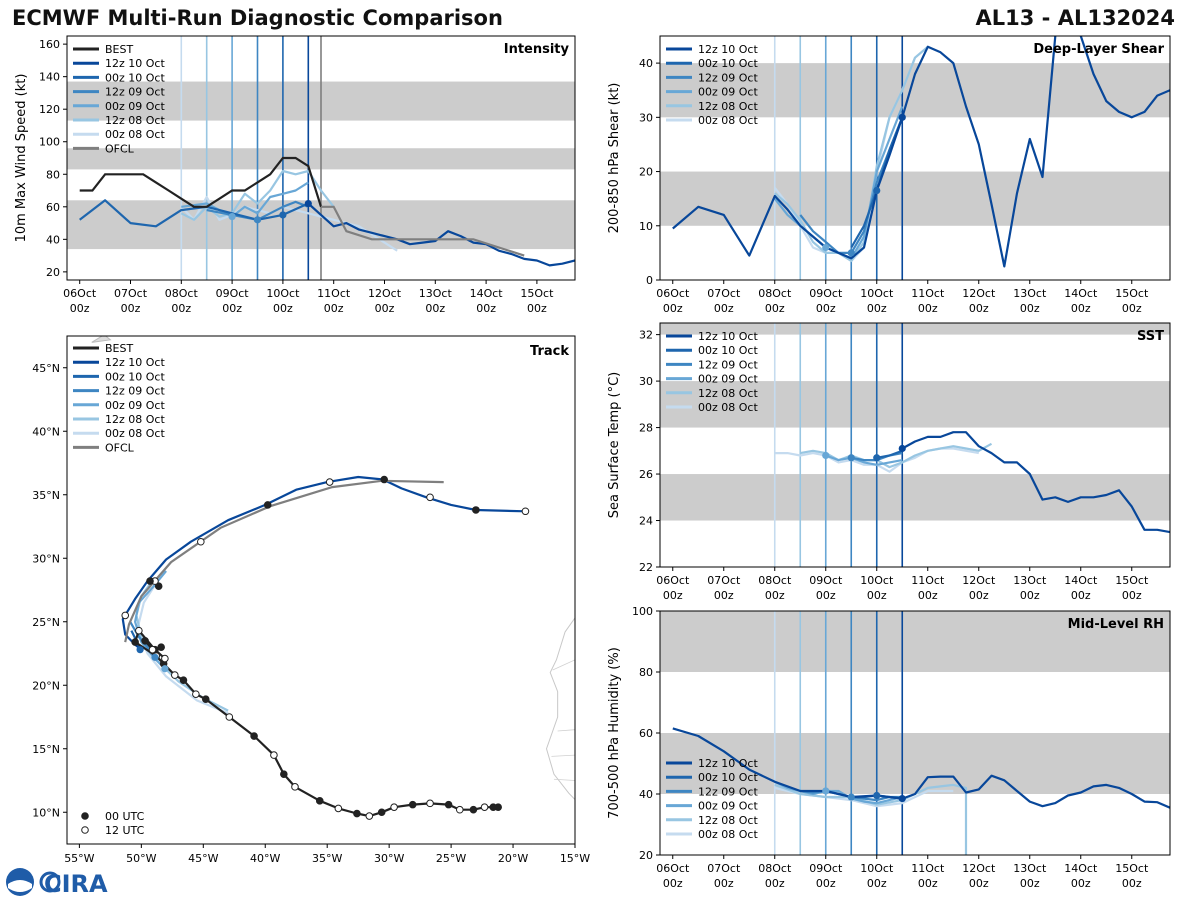 This screenshot has width=1200, height=900. Describe the element at coordinates (826, 247) in the screenshot. I see `shear-init-point` at that location.